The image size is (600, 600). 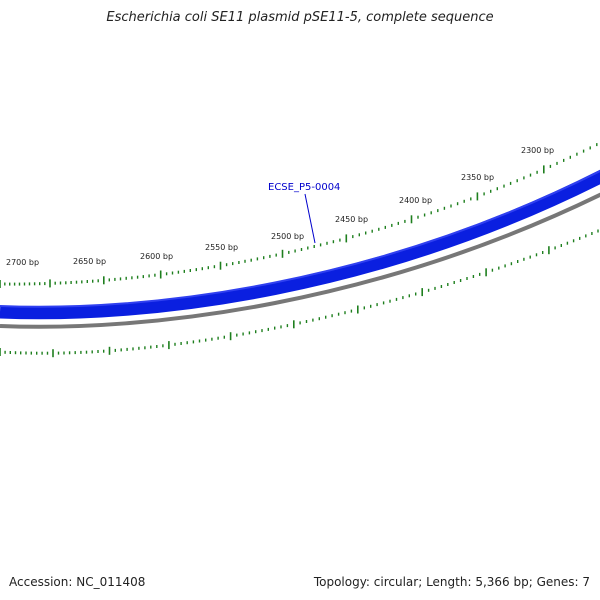 I want to click on tick-label-2600: 2600 bp, so click(x=156, y=256).